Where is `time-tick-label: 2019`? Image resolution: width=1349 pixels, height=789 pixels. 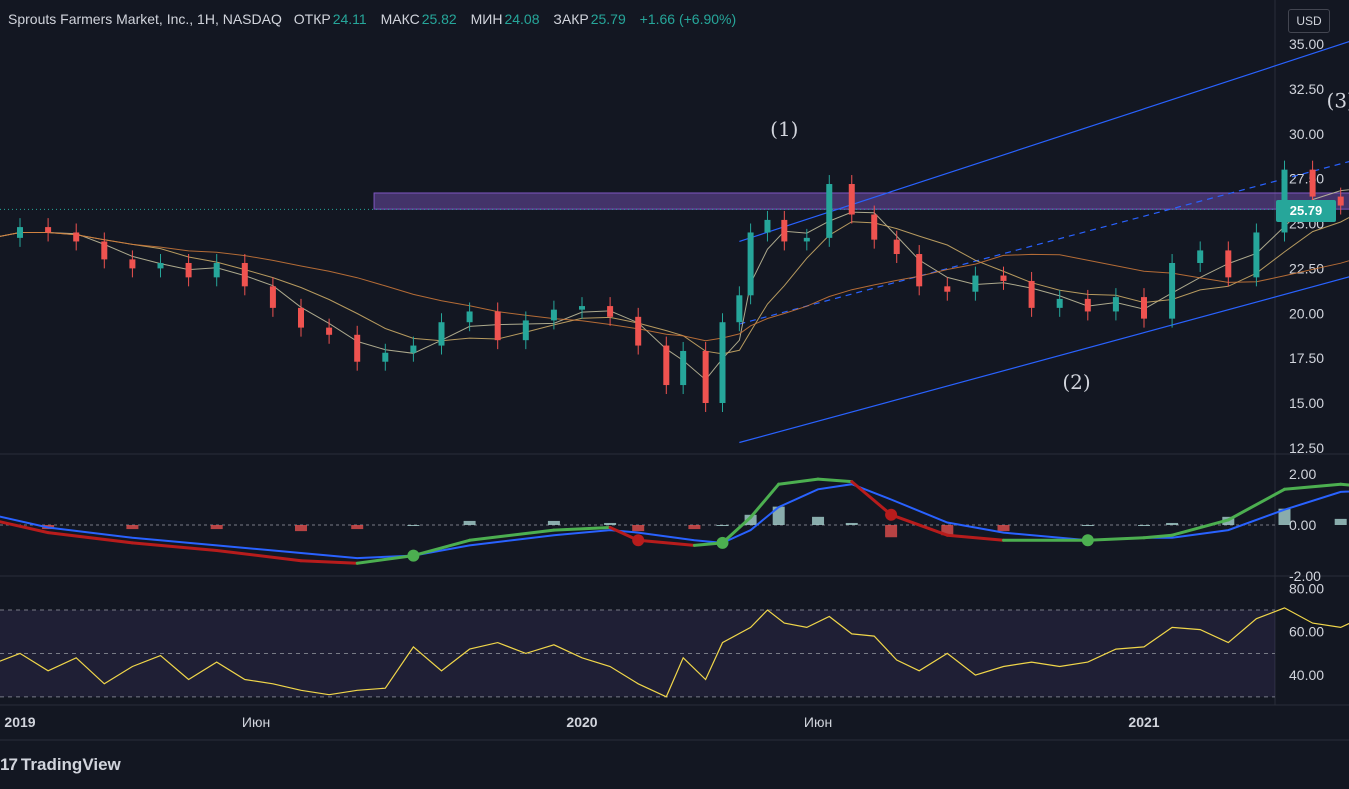
time-tick-label: 2019 is located at coordinates (19, 722).